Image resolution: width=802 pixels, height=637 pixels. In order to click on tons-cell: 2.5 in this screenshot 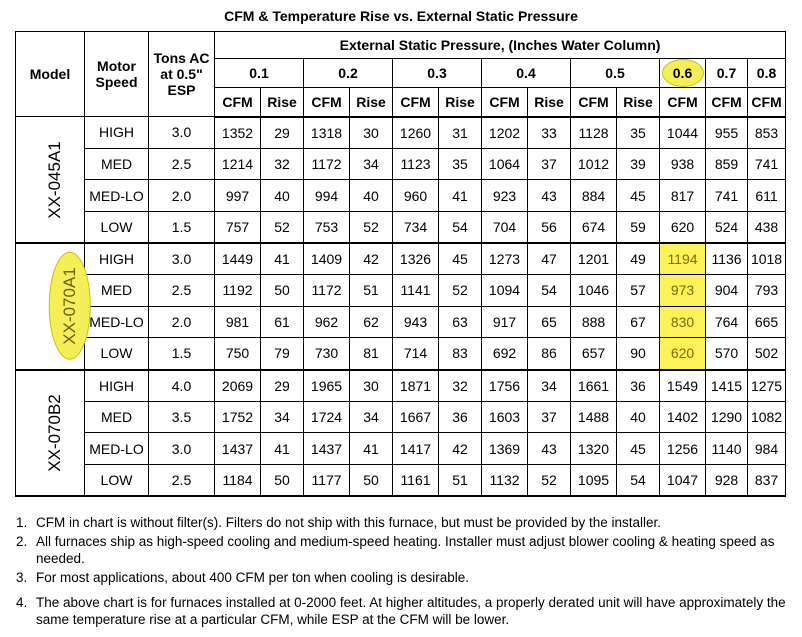, I will do `click(181, 480)`.